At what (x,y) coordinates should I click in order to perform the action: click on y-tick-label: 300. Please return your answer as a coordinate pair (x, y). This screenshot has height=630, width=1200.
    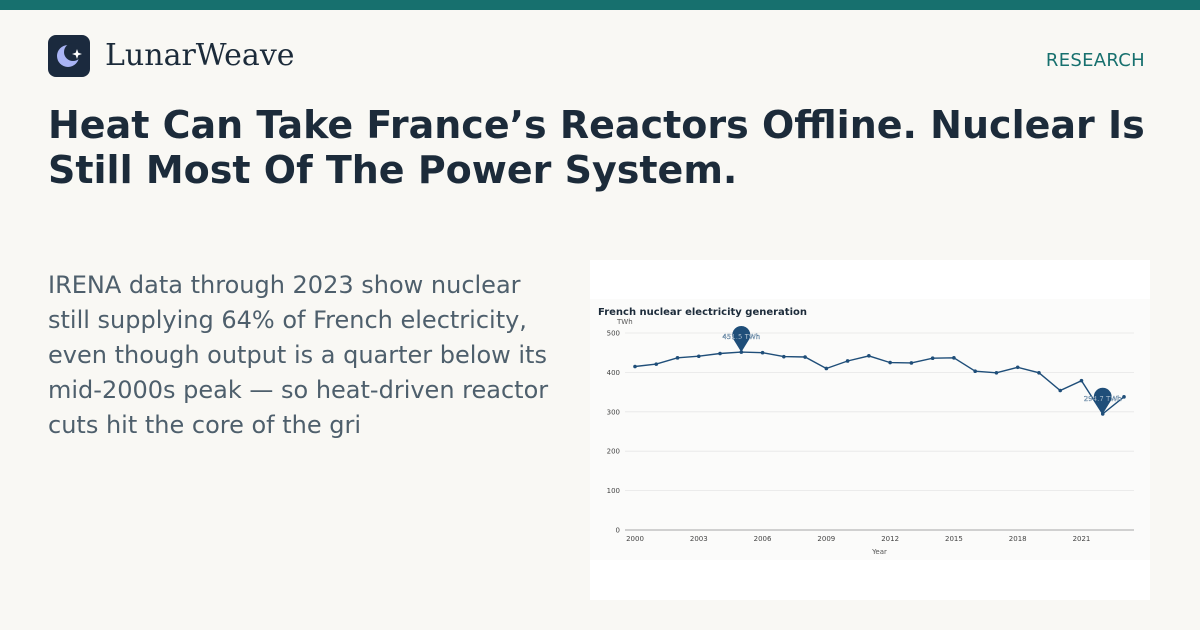
    Looking at the image, I should click on (613, 412).